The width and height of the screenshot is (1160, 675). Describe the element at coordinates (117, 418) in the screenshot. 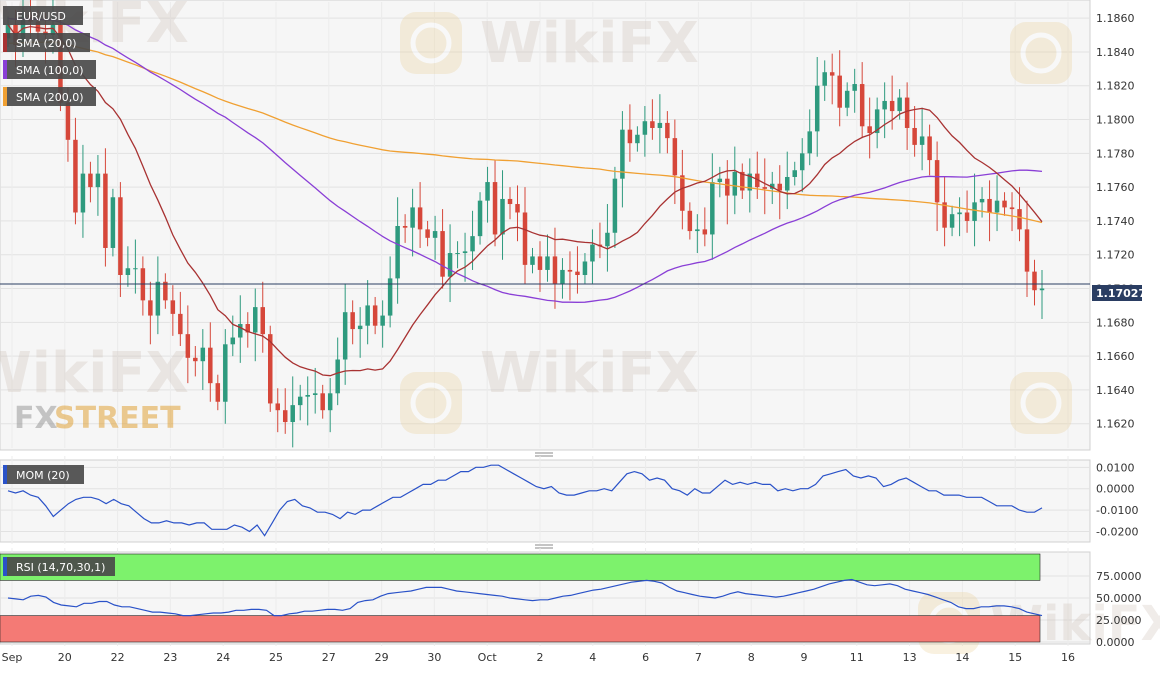

I see `fxstreet-logo-street: STREET` at that location.